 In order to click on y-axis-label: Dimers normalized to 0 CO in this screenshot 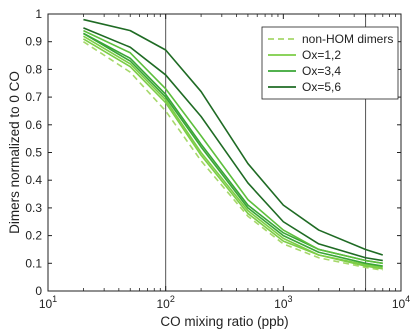, I will do `click(14, 152)`.